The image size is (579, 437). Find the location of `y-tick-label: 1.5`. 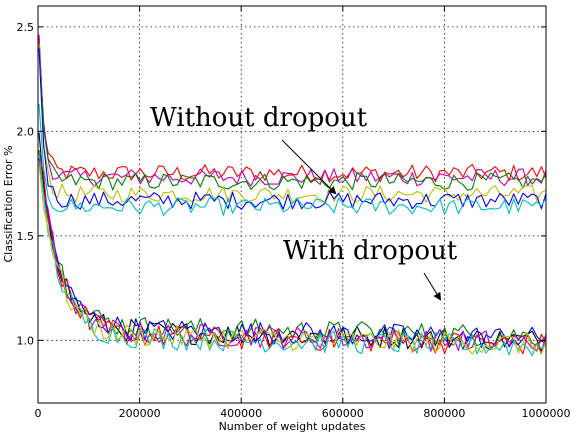

y-tick-label: 1.5 is located at coordinates (26, 236).